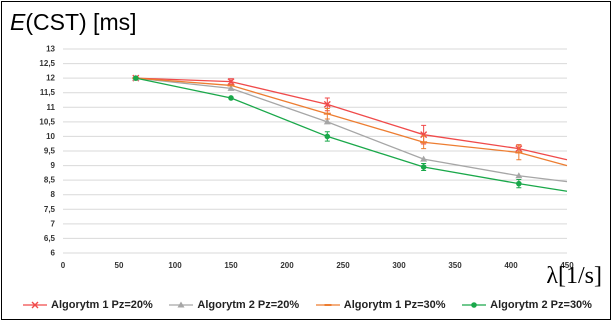 The width and height of the screenshot is (612, 321). What do you see at coordinates (48, 92) in the screenshot?
I see `y-tick-label: 11,5` at bounding box center [48, 92].